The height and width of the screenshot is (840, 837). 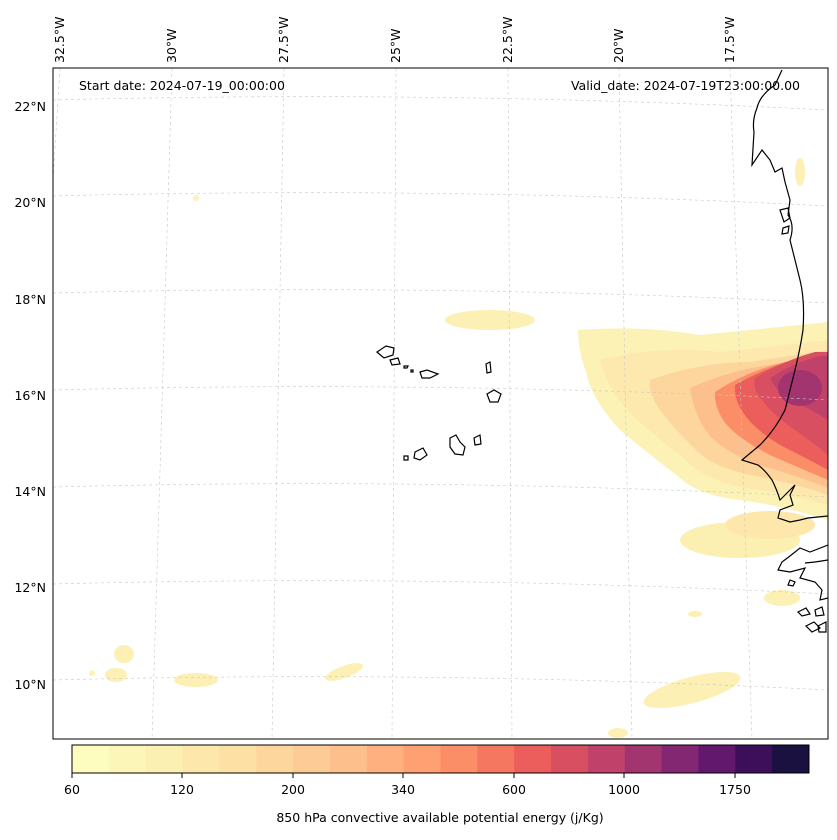 I want to click on lat-label: 22°N, so click(x=30, y=106).